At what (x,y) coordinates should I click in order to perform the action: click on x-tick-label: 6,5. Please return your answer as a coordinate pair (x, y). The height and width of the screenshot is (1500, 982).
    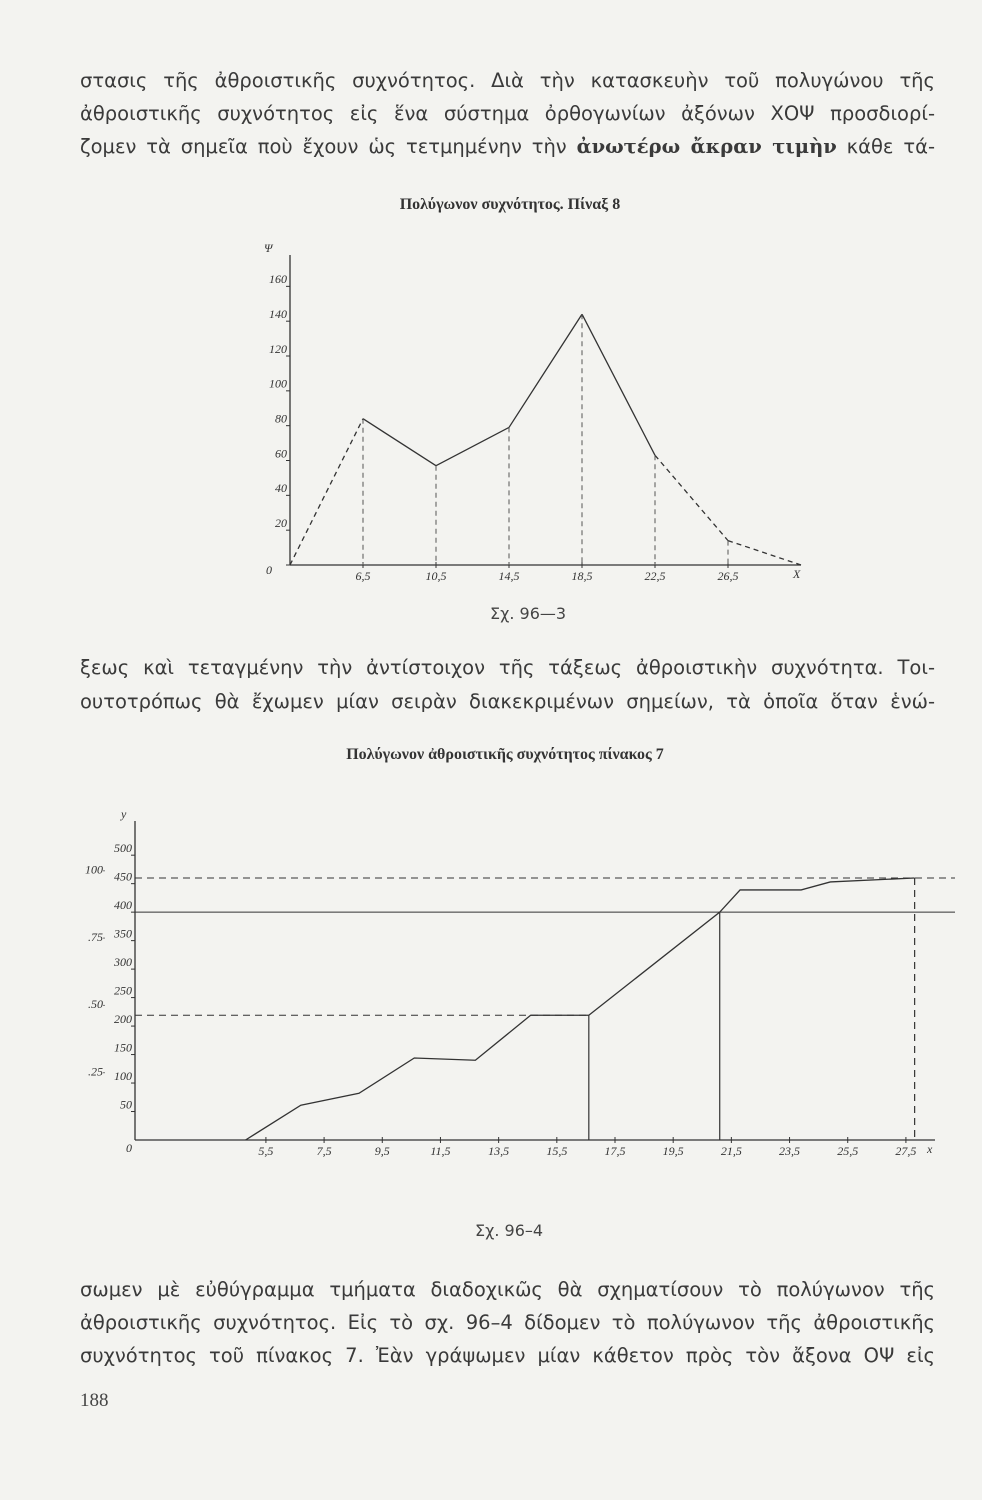
    Looking at the image, I should click on (363, 576).